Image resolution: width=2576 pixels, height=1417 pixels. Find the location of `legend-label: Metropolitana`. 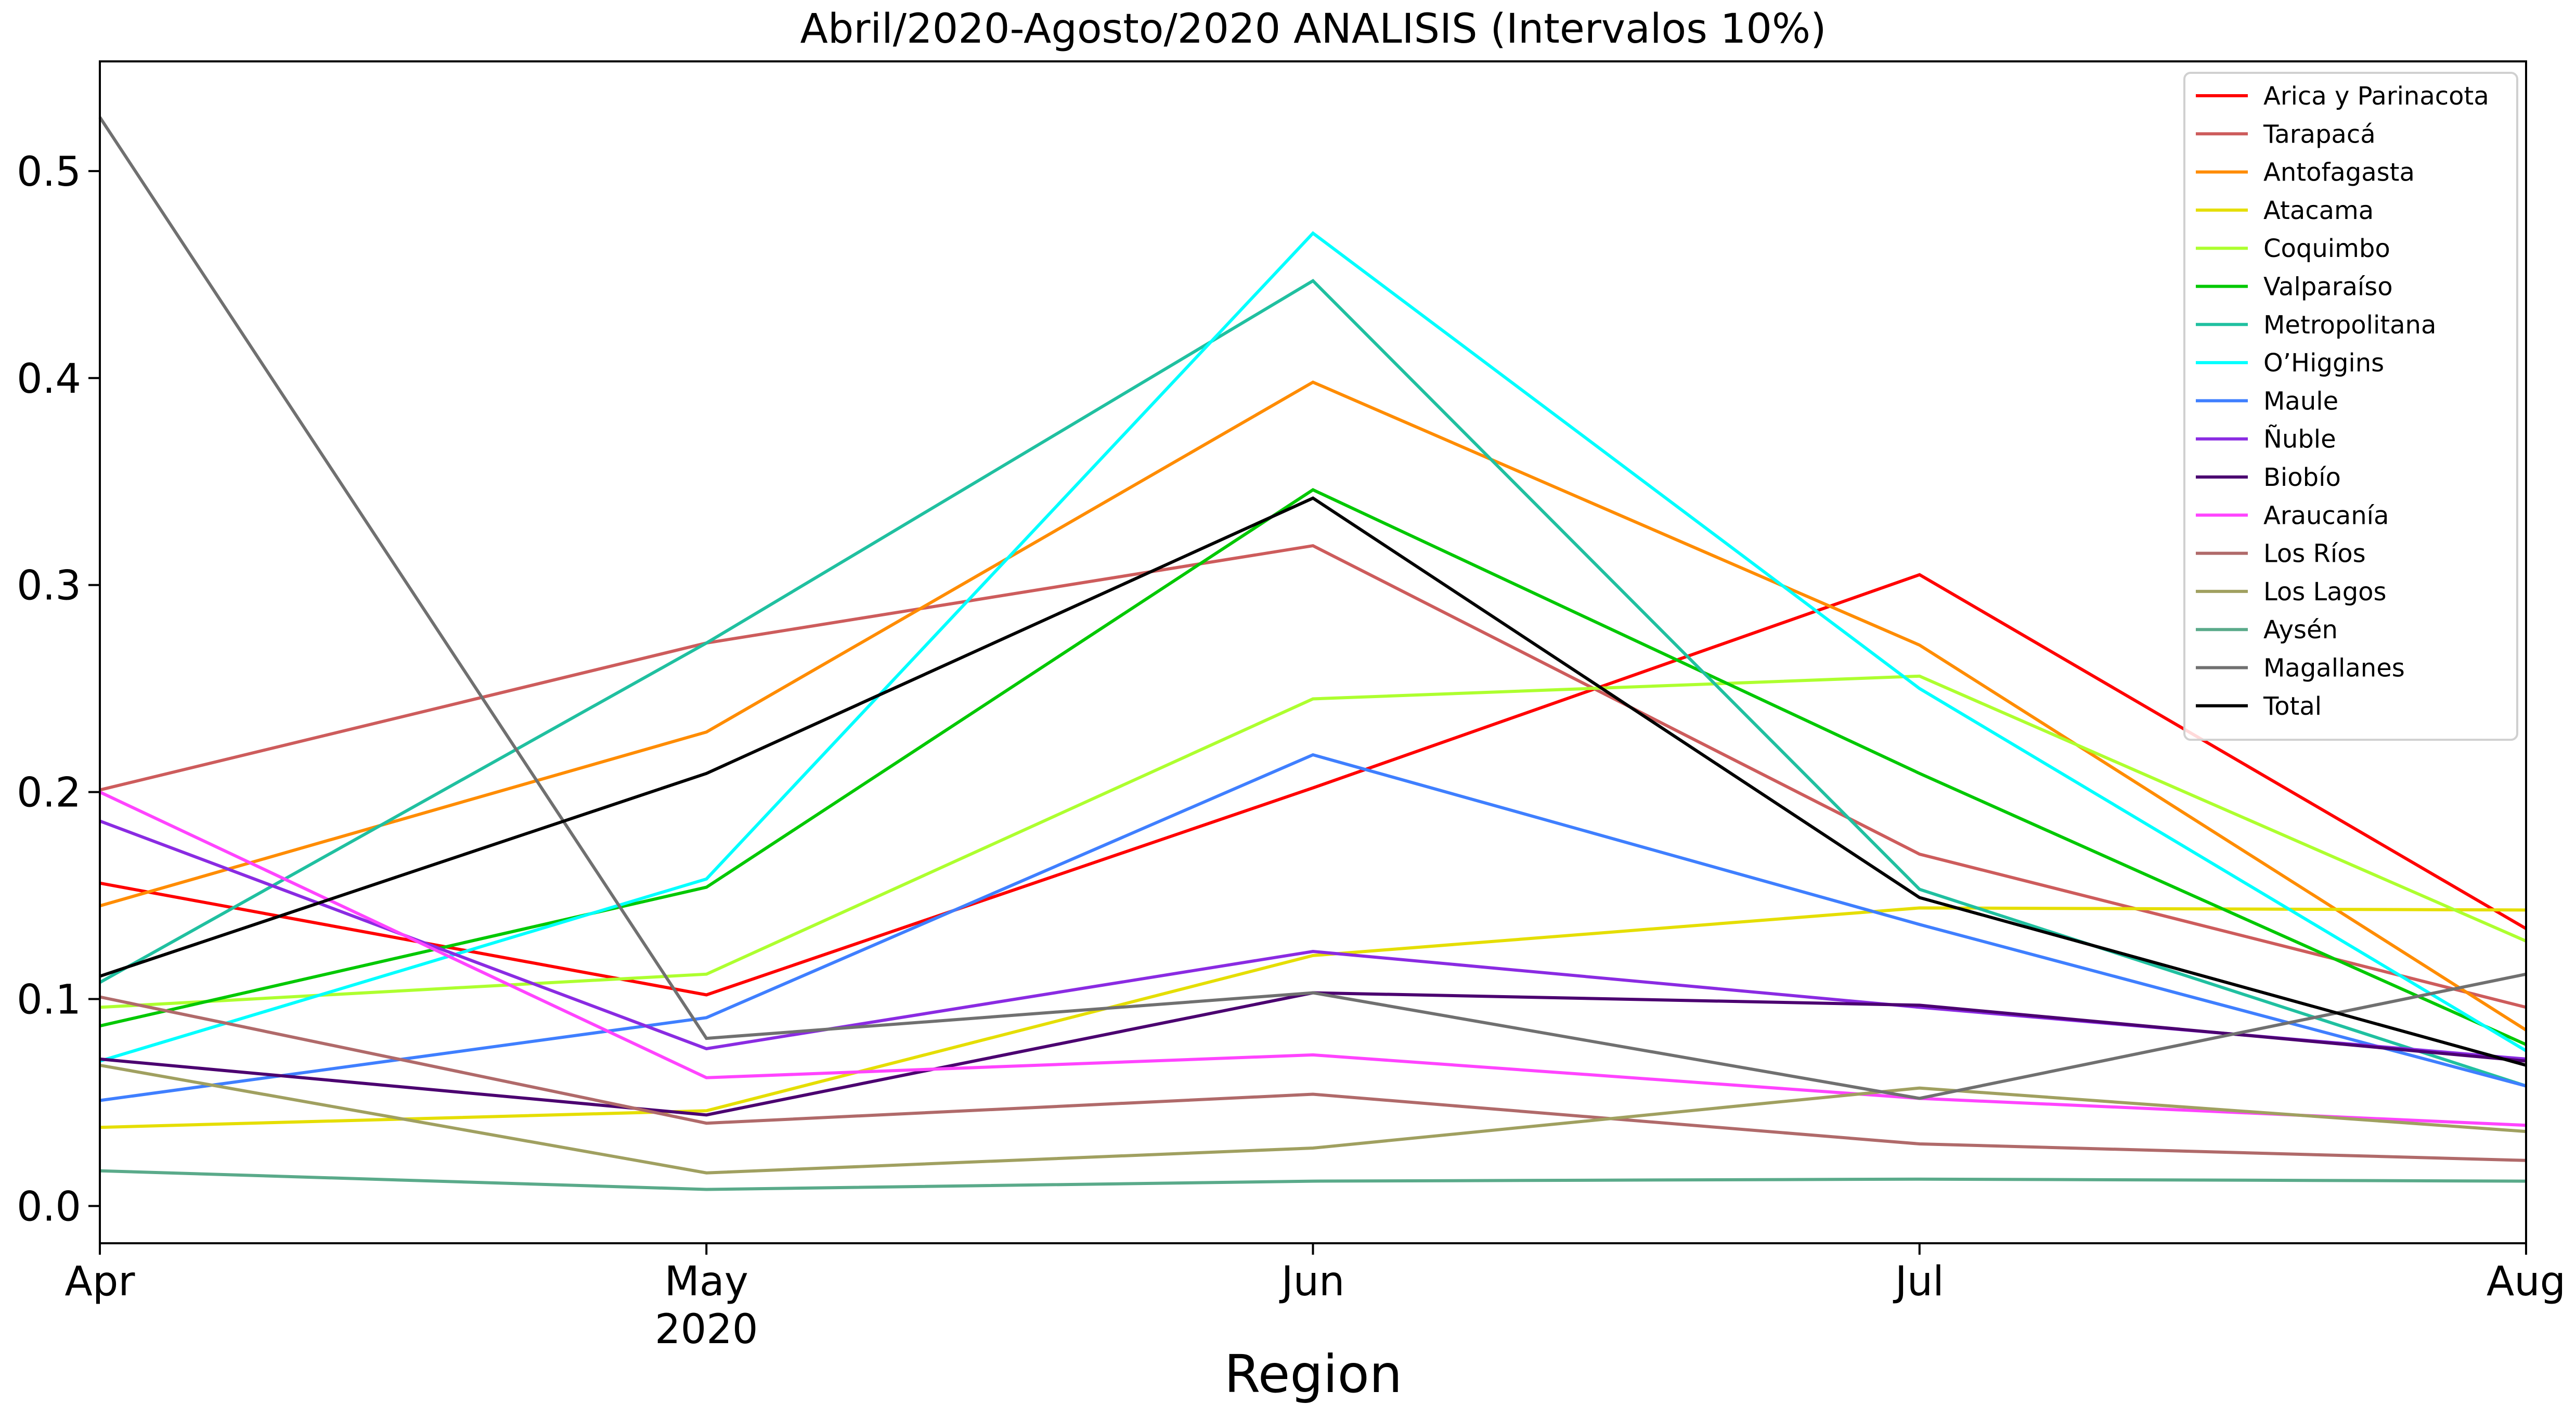

legend-label: Metropolitana is located at coordinates (2350, 325).